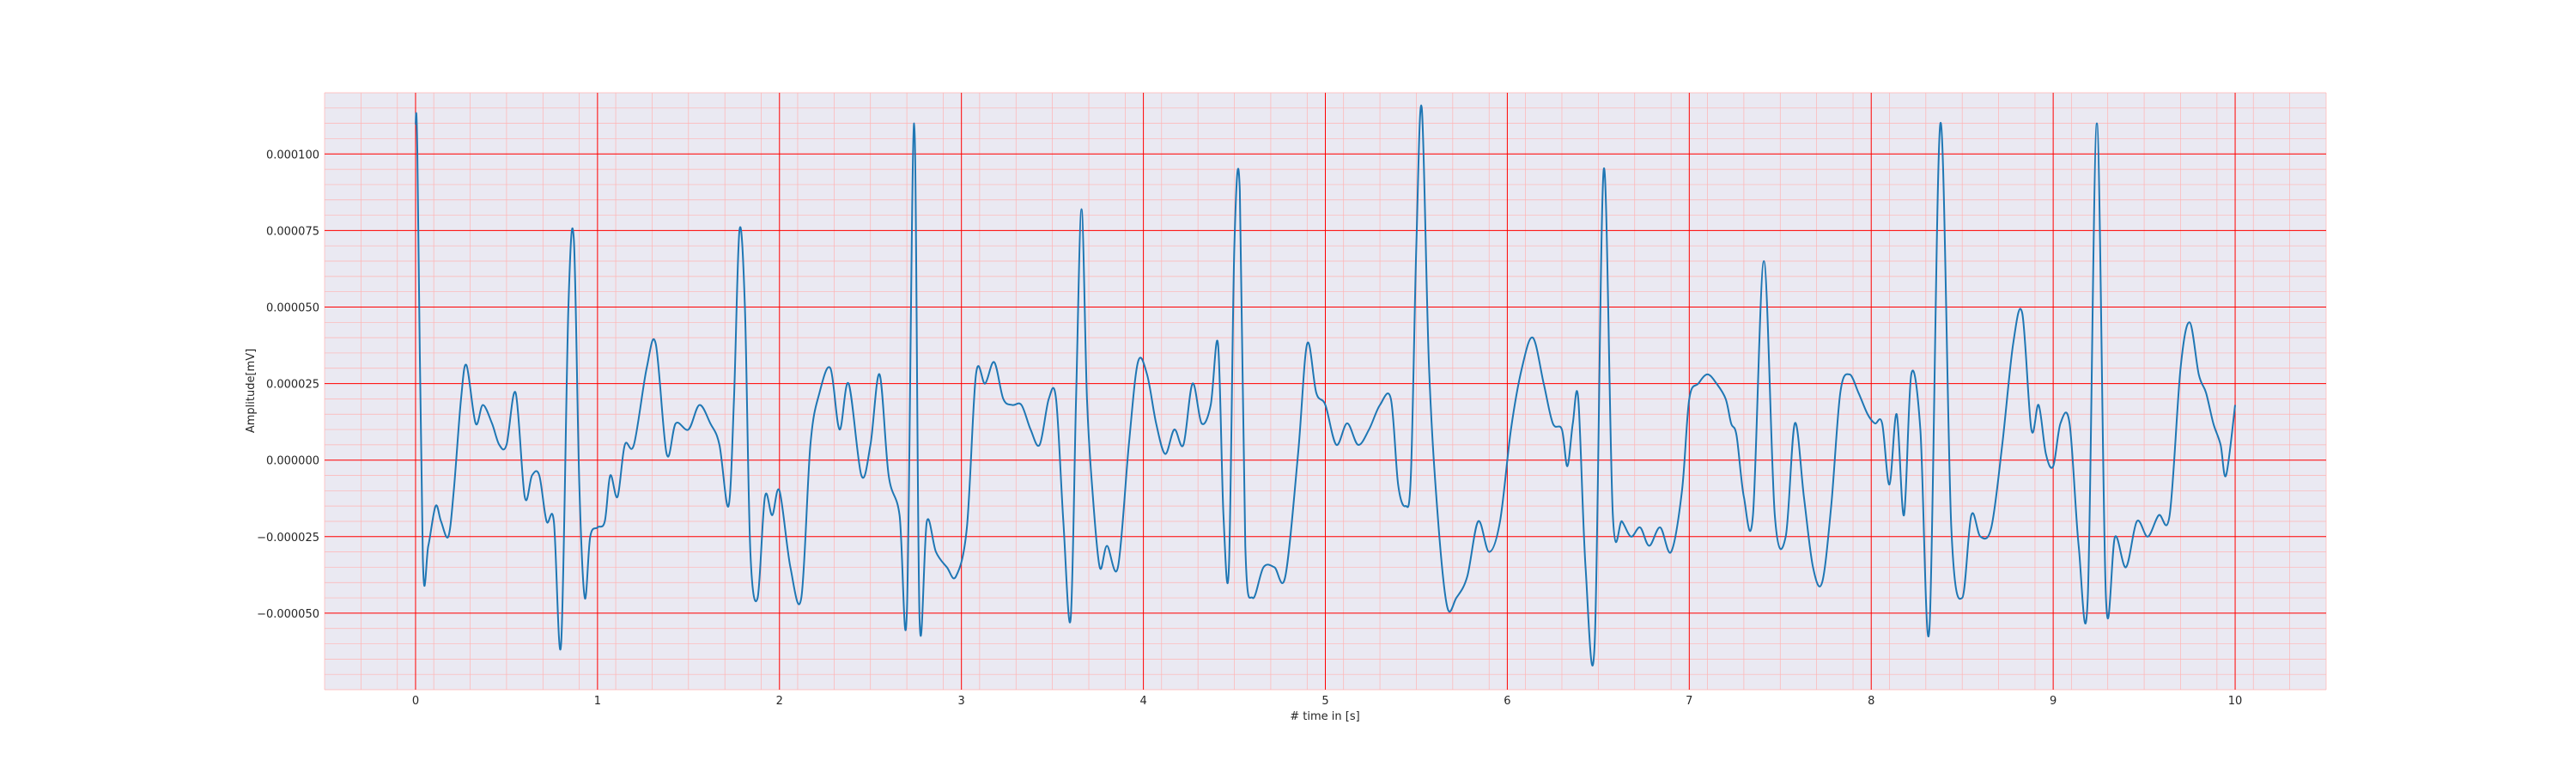 The width and height of the screenshot is (2576, 773). Describe the element at coordinates (962, 701) in the screenshot. I see `x-tick-label: 3` at that location.